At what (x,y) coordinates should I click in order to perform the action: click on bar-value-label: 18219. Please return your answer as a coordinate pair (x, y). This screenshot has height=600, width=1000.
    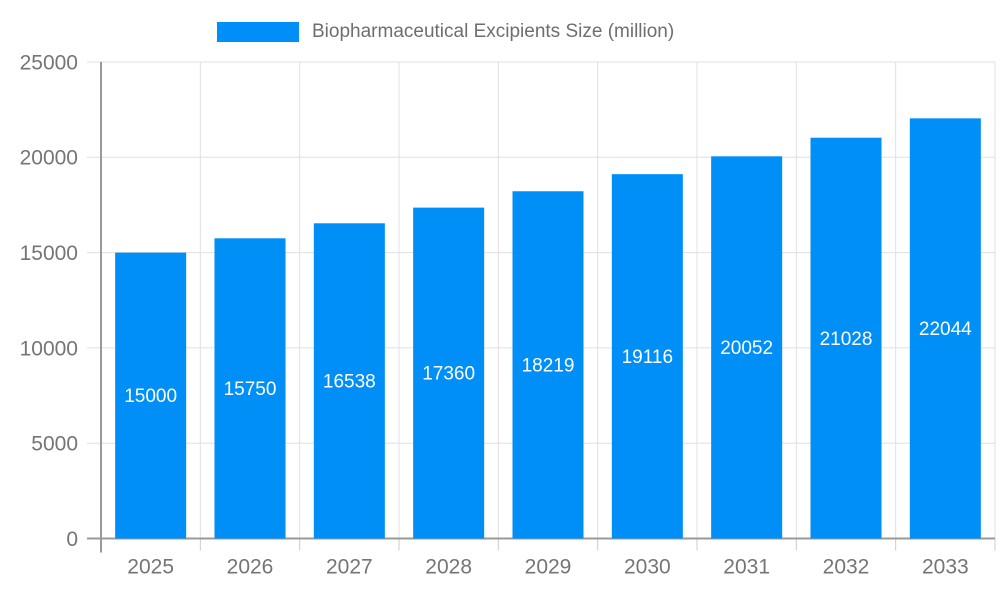
    Looking at the image, I should click on (548, 366).